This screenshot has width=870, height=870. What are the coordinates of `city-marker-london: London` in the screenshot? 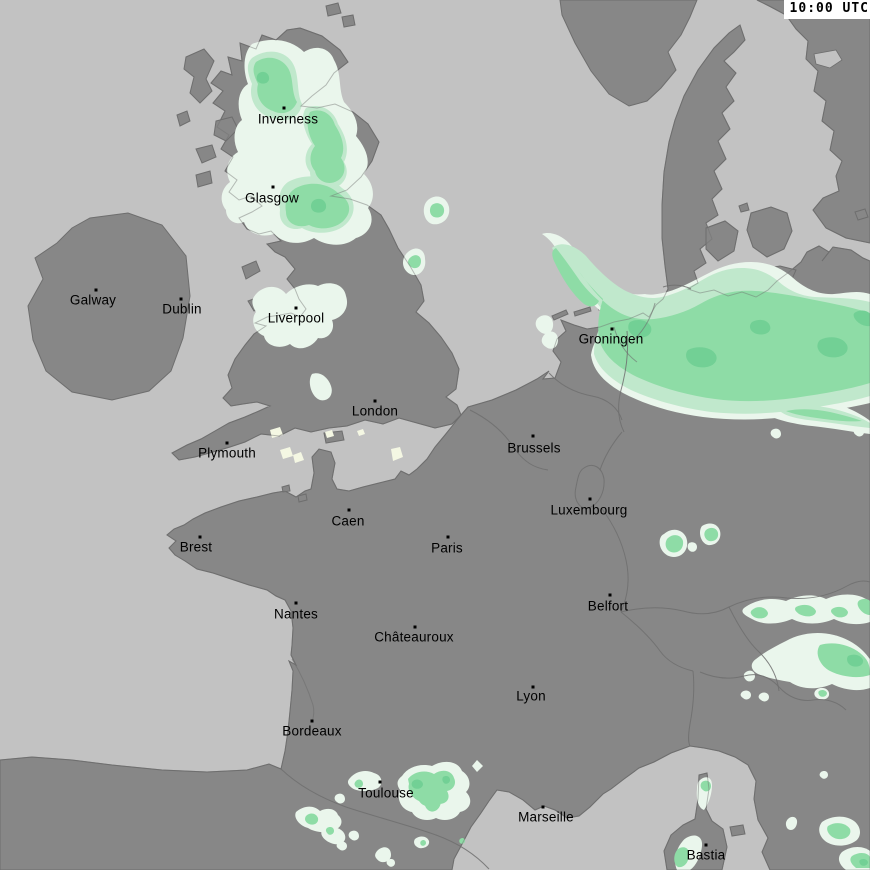 It's located at (375, 409).